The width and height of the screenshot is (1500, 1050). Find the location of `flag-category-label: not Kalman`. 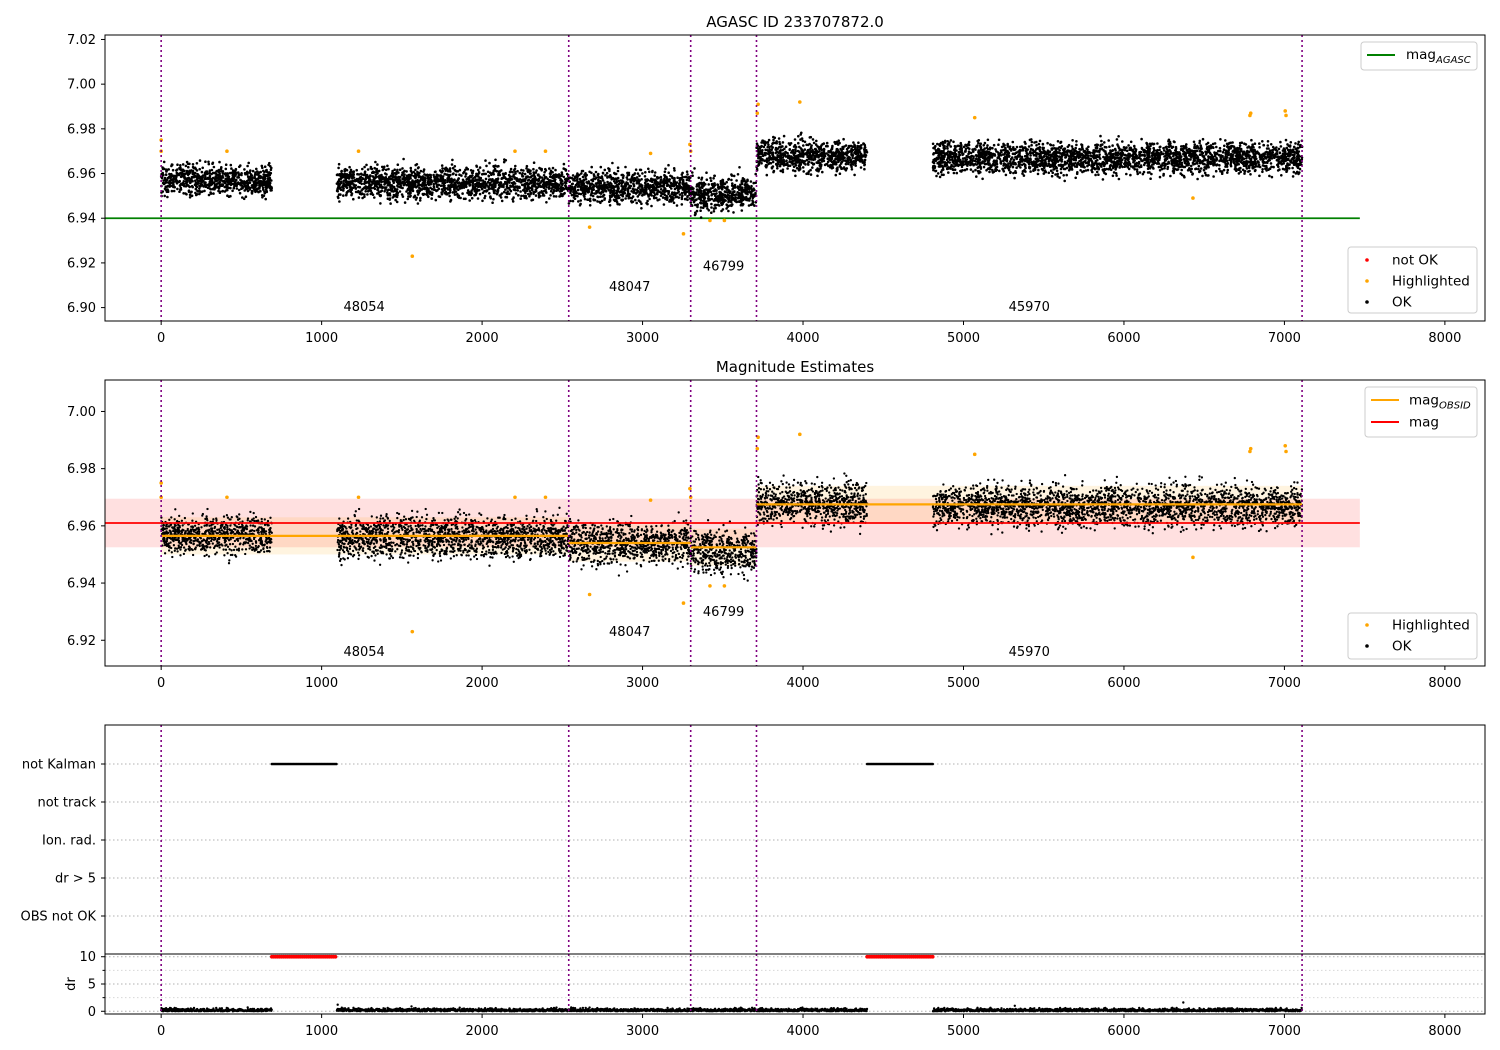

flag-category-label: not Kalman is located at coordinates (59, 765).